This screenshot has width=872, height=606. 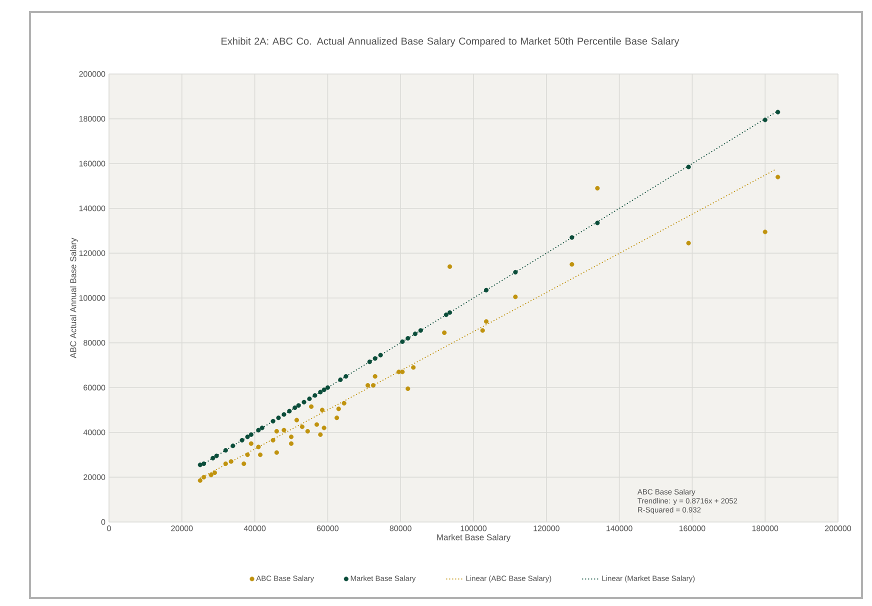 What do you see at coordinates (255, 529) in the screenshot?
I see `x-tick-label: 40000` at bounding box center [255, 529].